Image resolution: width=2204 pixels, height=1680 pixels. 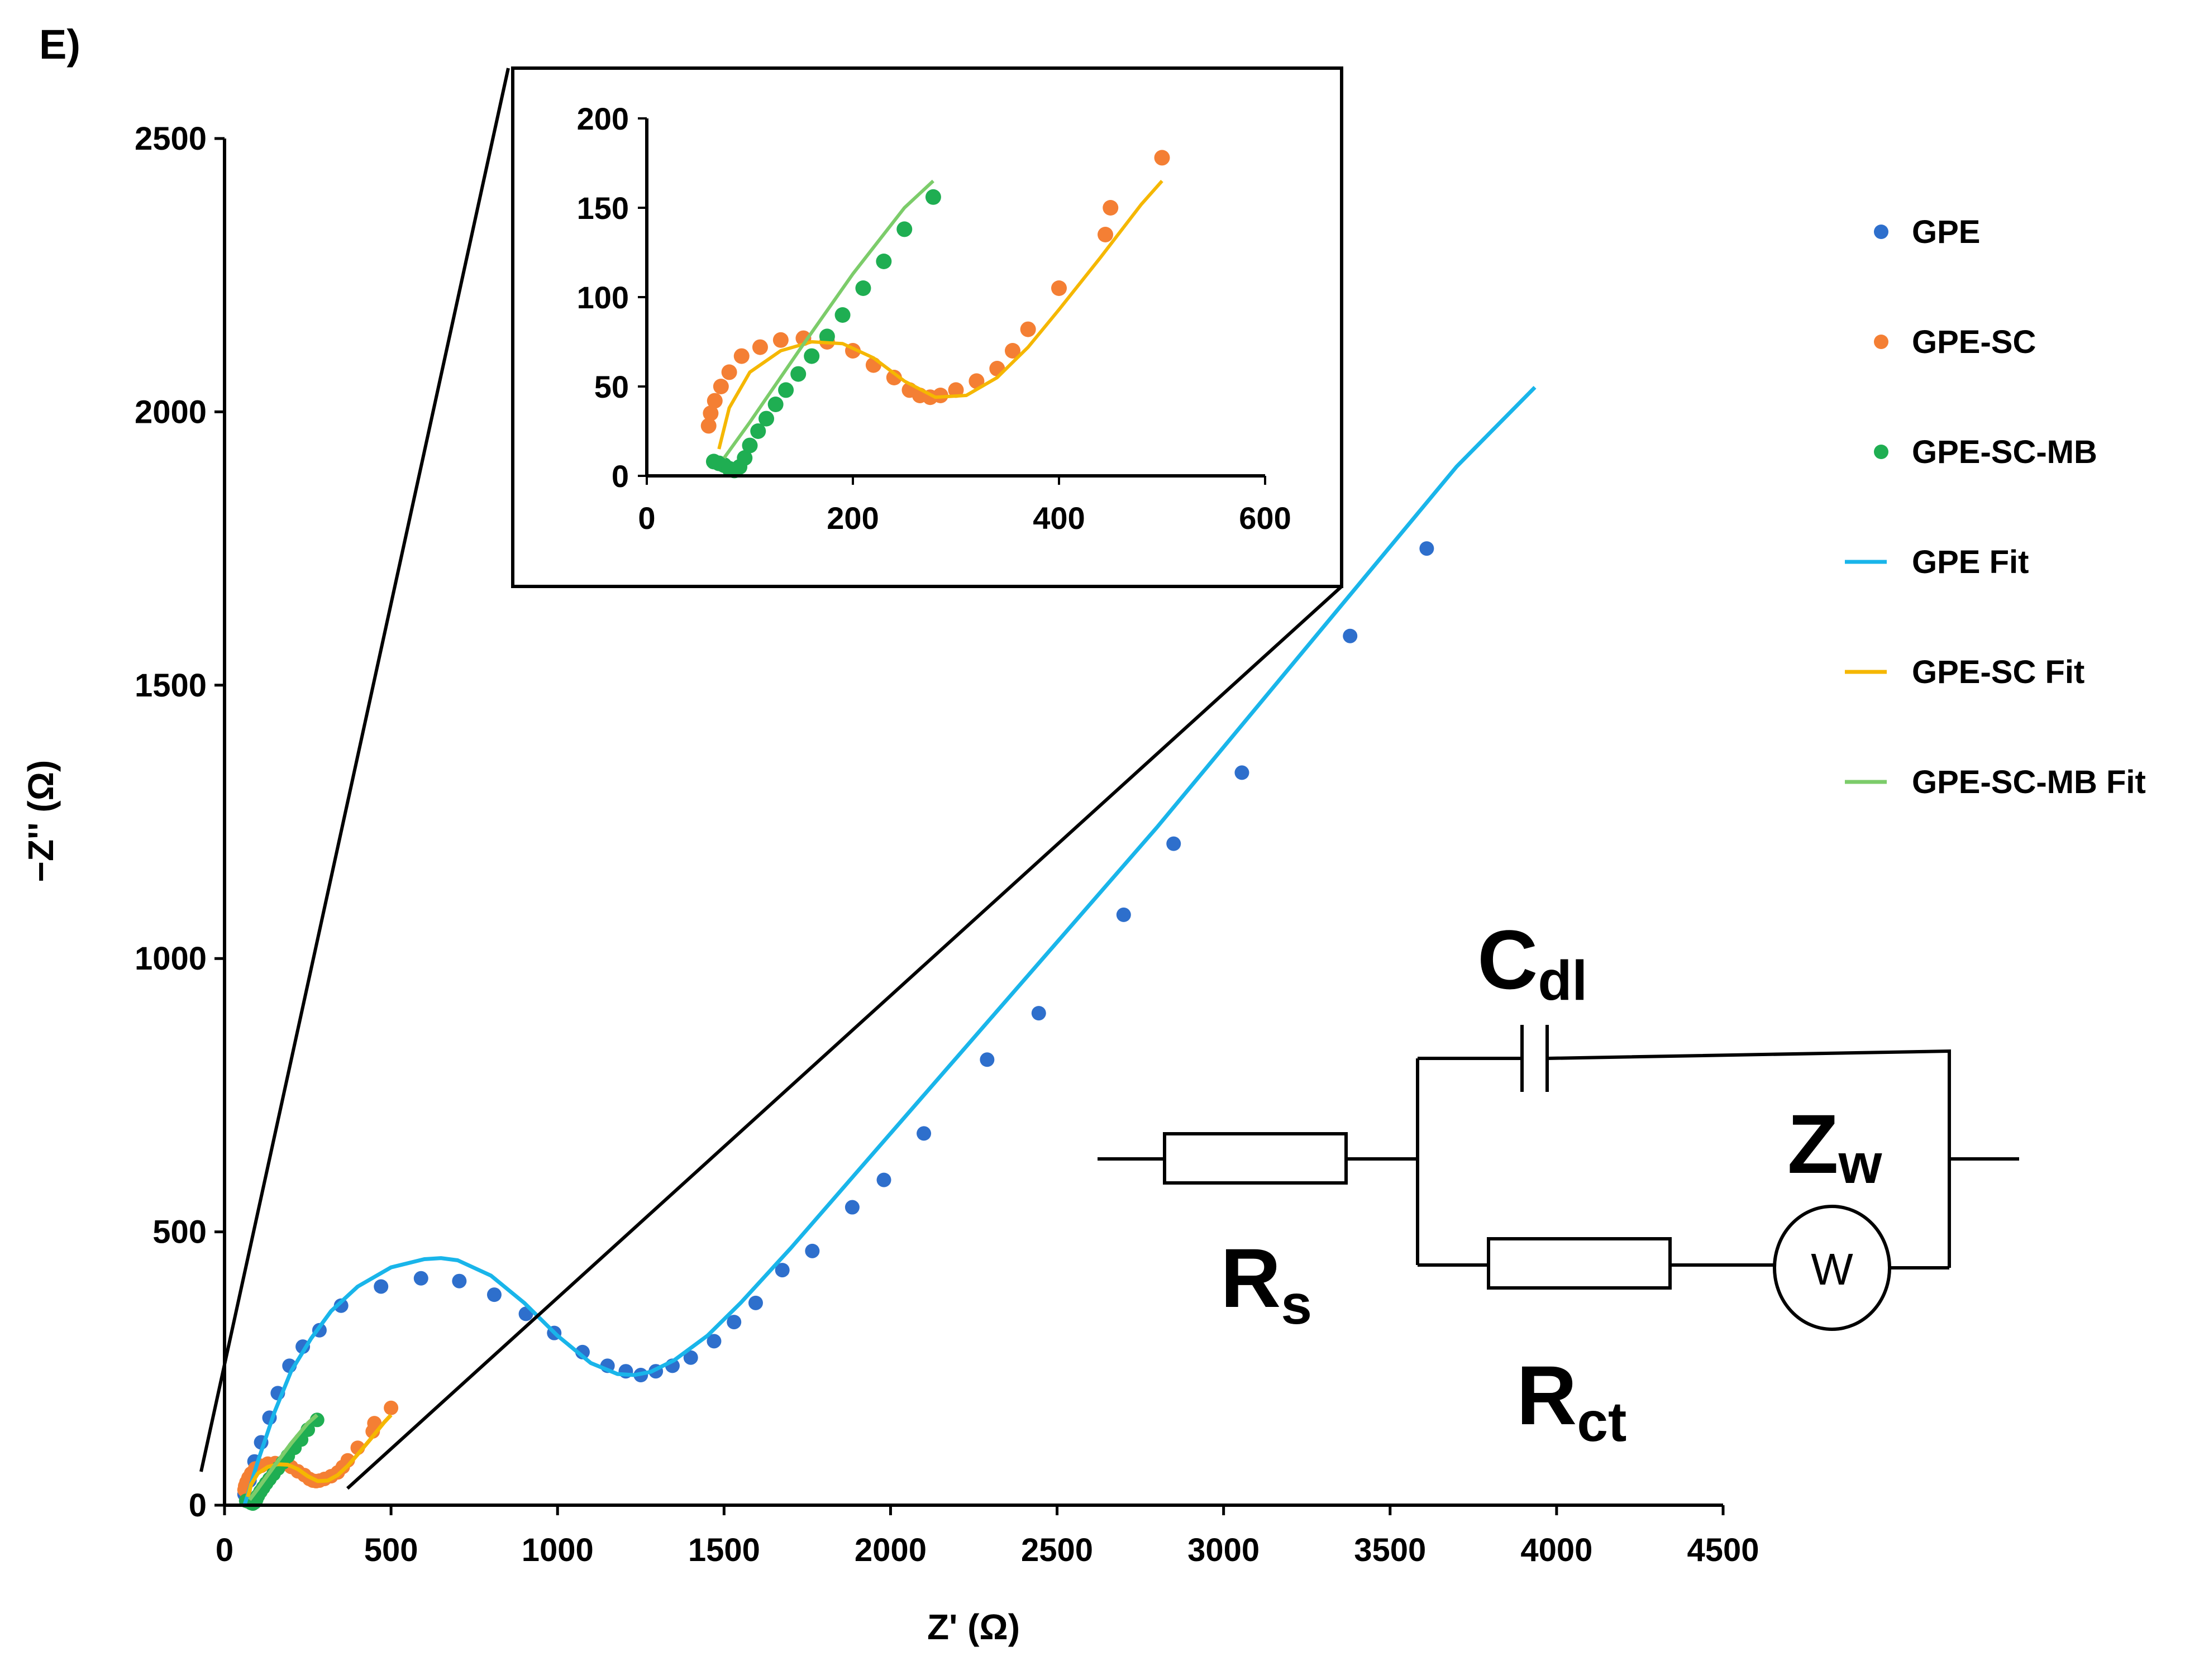 I want to click on zw-label-sub: w, so click(x=1860, y=1164).